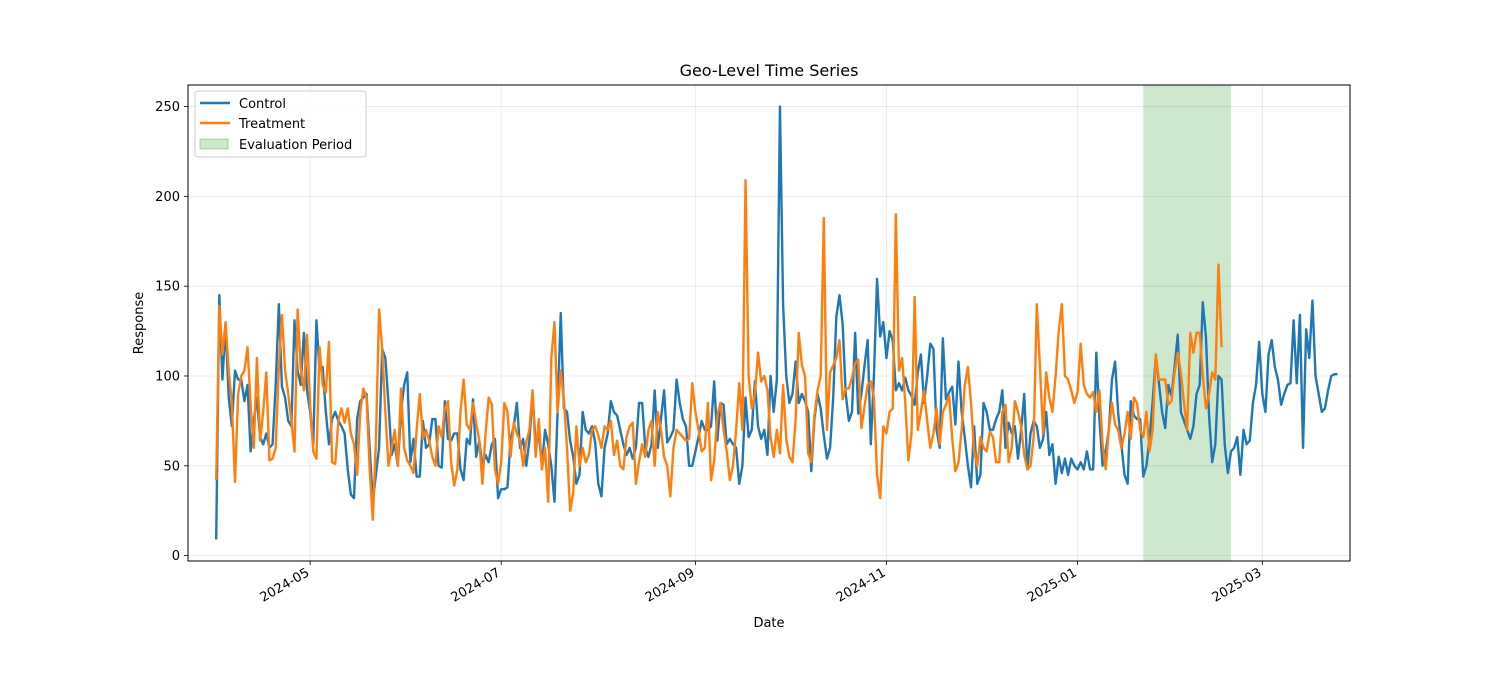 This screenshot has width=1500, height=700. Describe the element at coordinates (768, 623) in the screenshot. I see `x-axis-label: Date` at that location.